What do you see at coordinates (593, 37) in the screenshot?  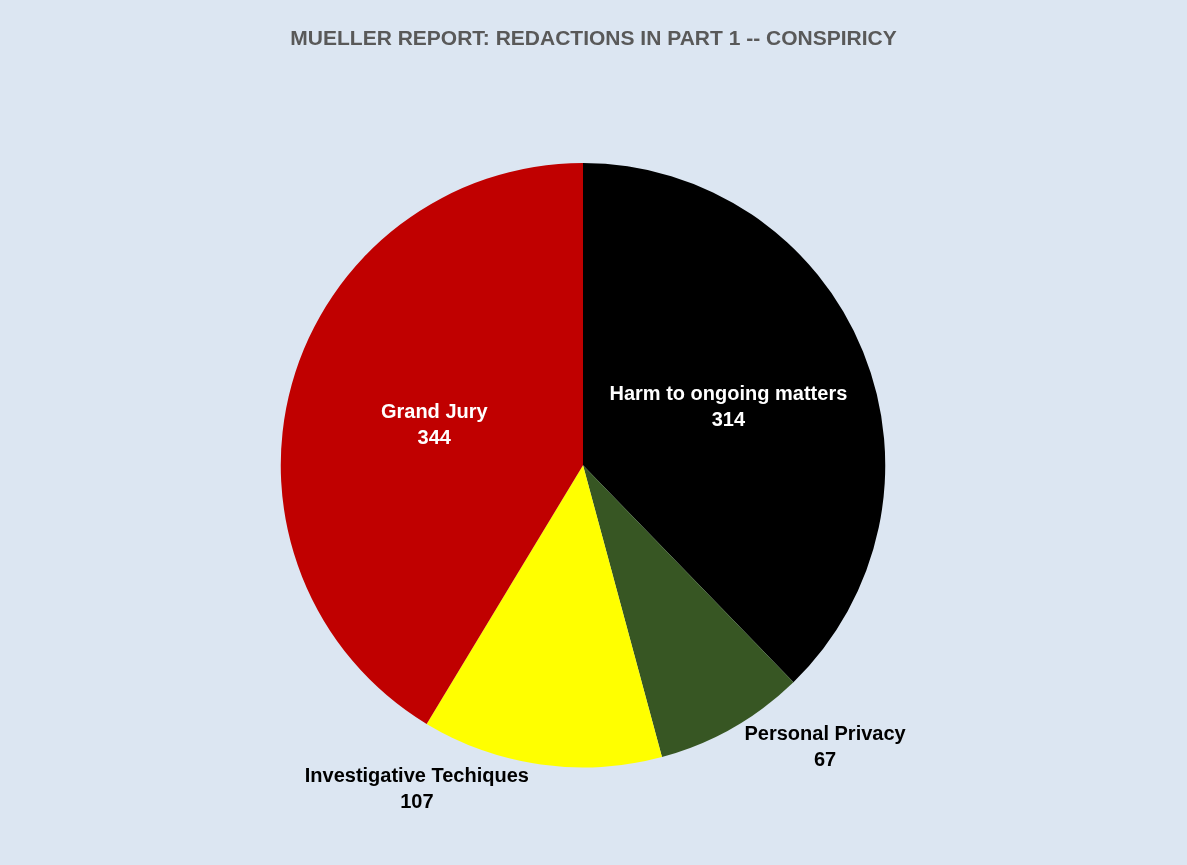 I see `chart-title: MUELLER REPORT: REDACTIONS IN PART 1 -- CONSPIRICY` at bounding box center [593, 37].